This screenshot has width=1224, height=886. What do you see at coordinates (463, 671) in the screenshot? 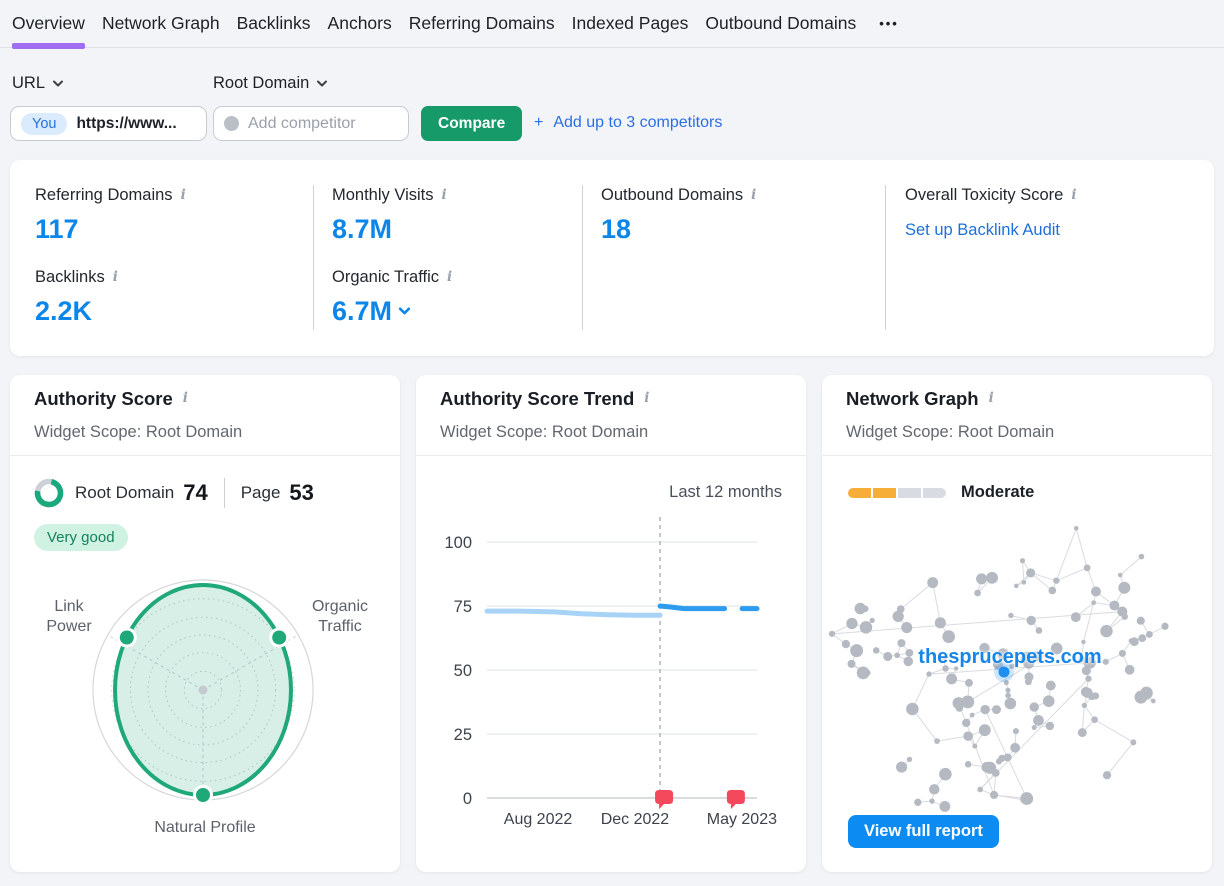
I see `svg-text: 50` at bounding box center [463, 671].